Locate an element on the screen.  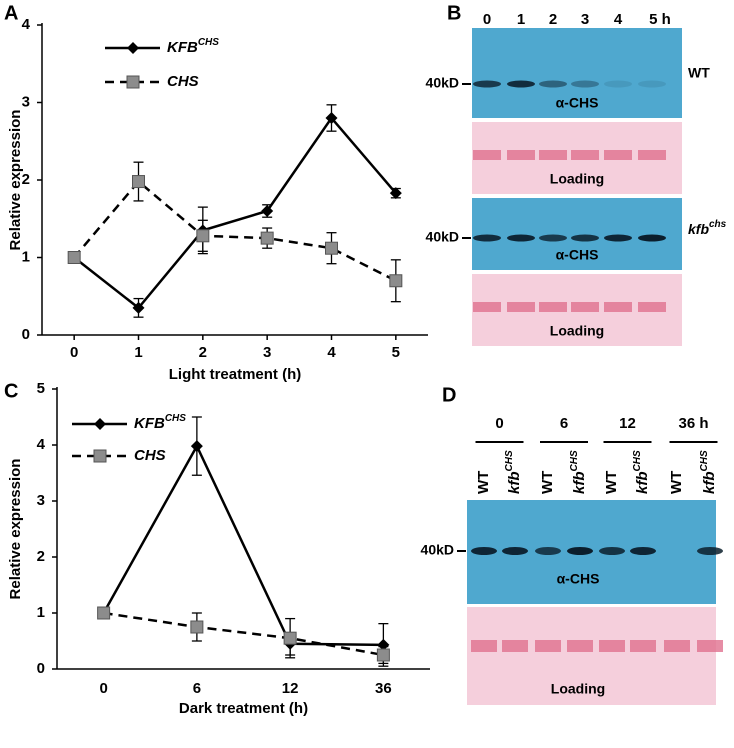
time-label: 12 is located at coordinates (627, 423).